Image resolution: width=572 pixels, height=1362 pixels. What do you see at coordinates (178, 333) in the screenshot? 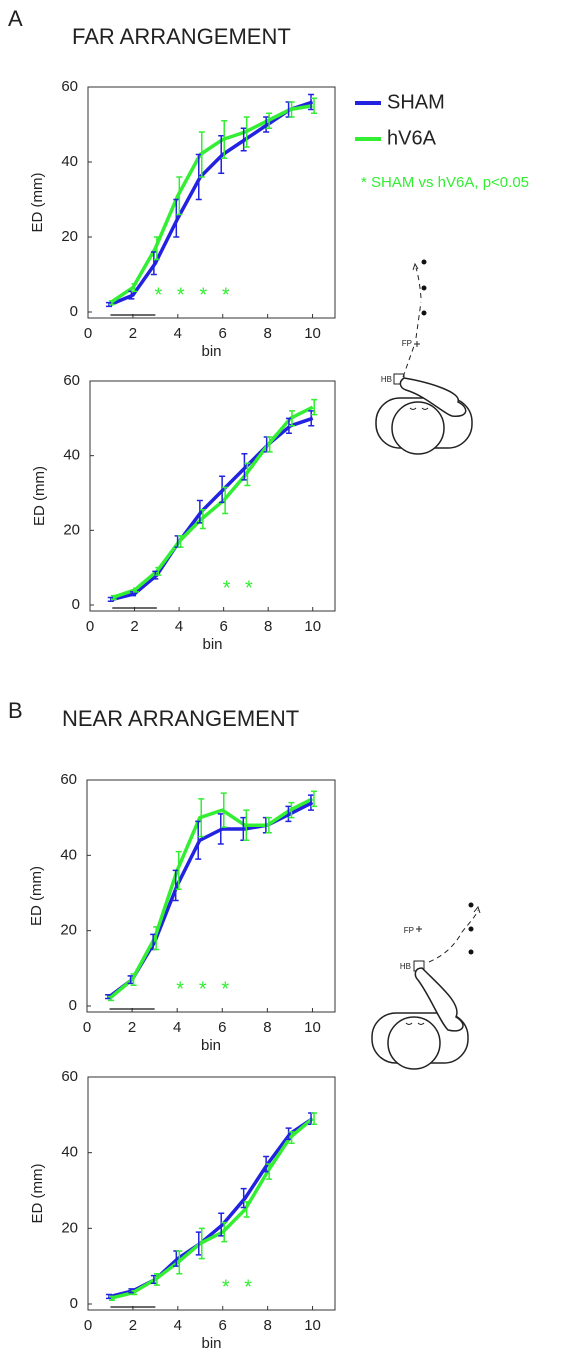
I see `x-tick-label: 4` at bounding box center [178, 333].